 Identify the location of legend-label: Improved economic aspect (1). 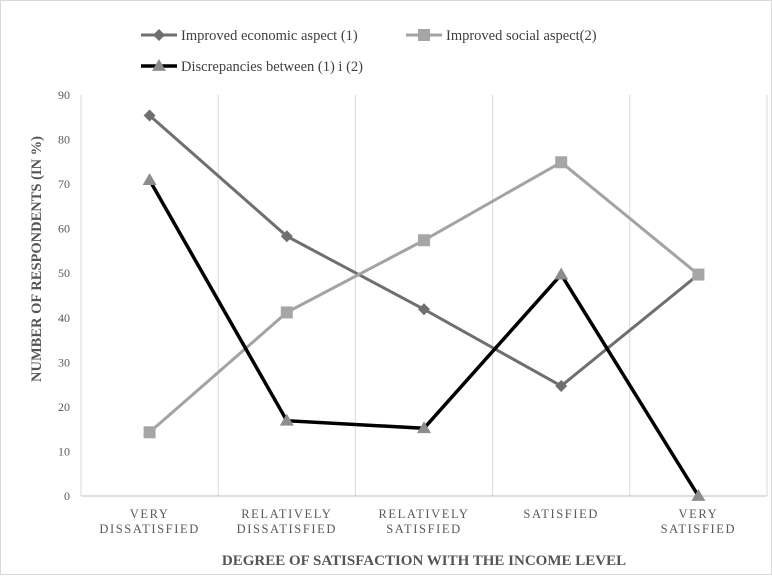
(269, 36).